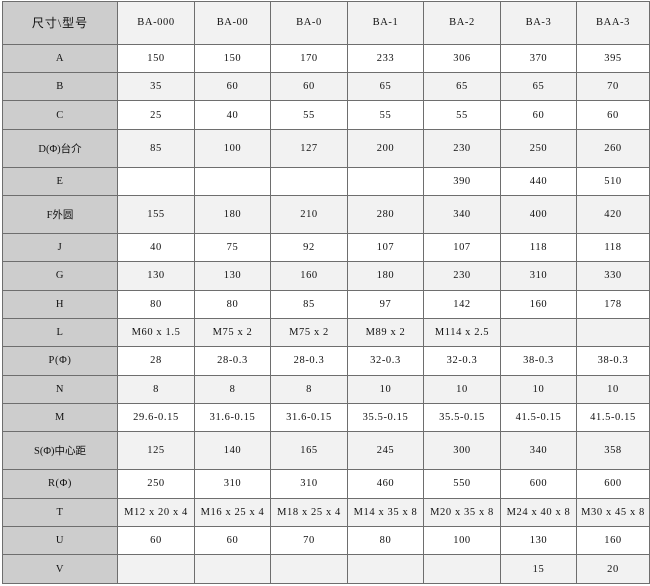 The height and width of the screenshot is (586, 650). What do you see at coordinates (60, 304) in the screenshot?
I see `row-label: H` at bounding box center [60, 304].